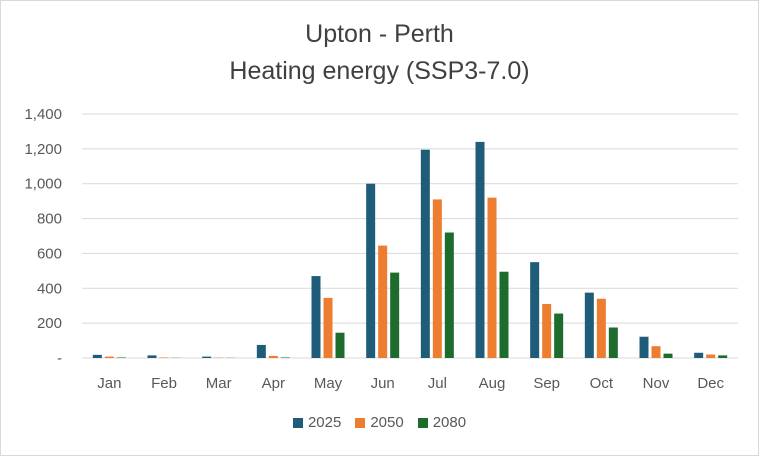  I want to click on y-tick-label: 1,000, so click(43, 184).